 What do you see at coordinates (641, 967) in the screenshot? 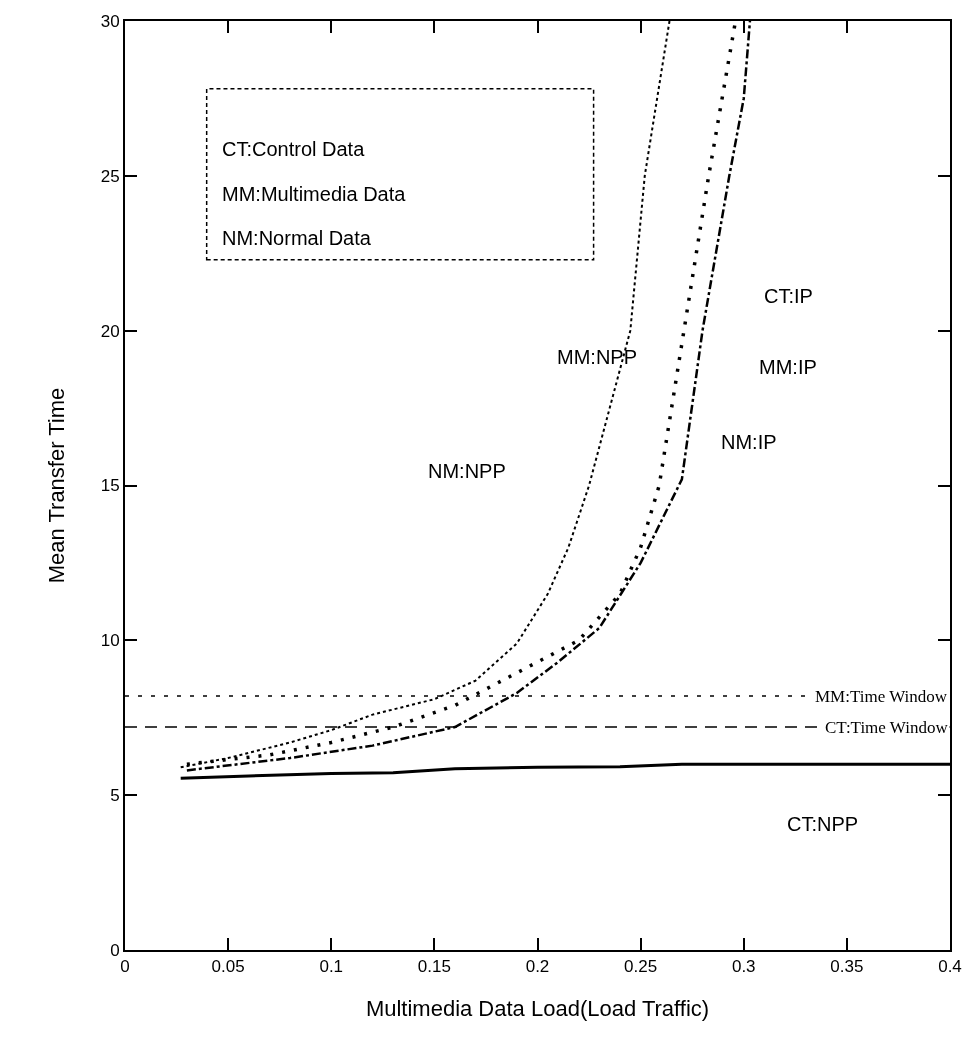
I see `x-tick-label: 0.25` at bounding box center [641, 967].